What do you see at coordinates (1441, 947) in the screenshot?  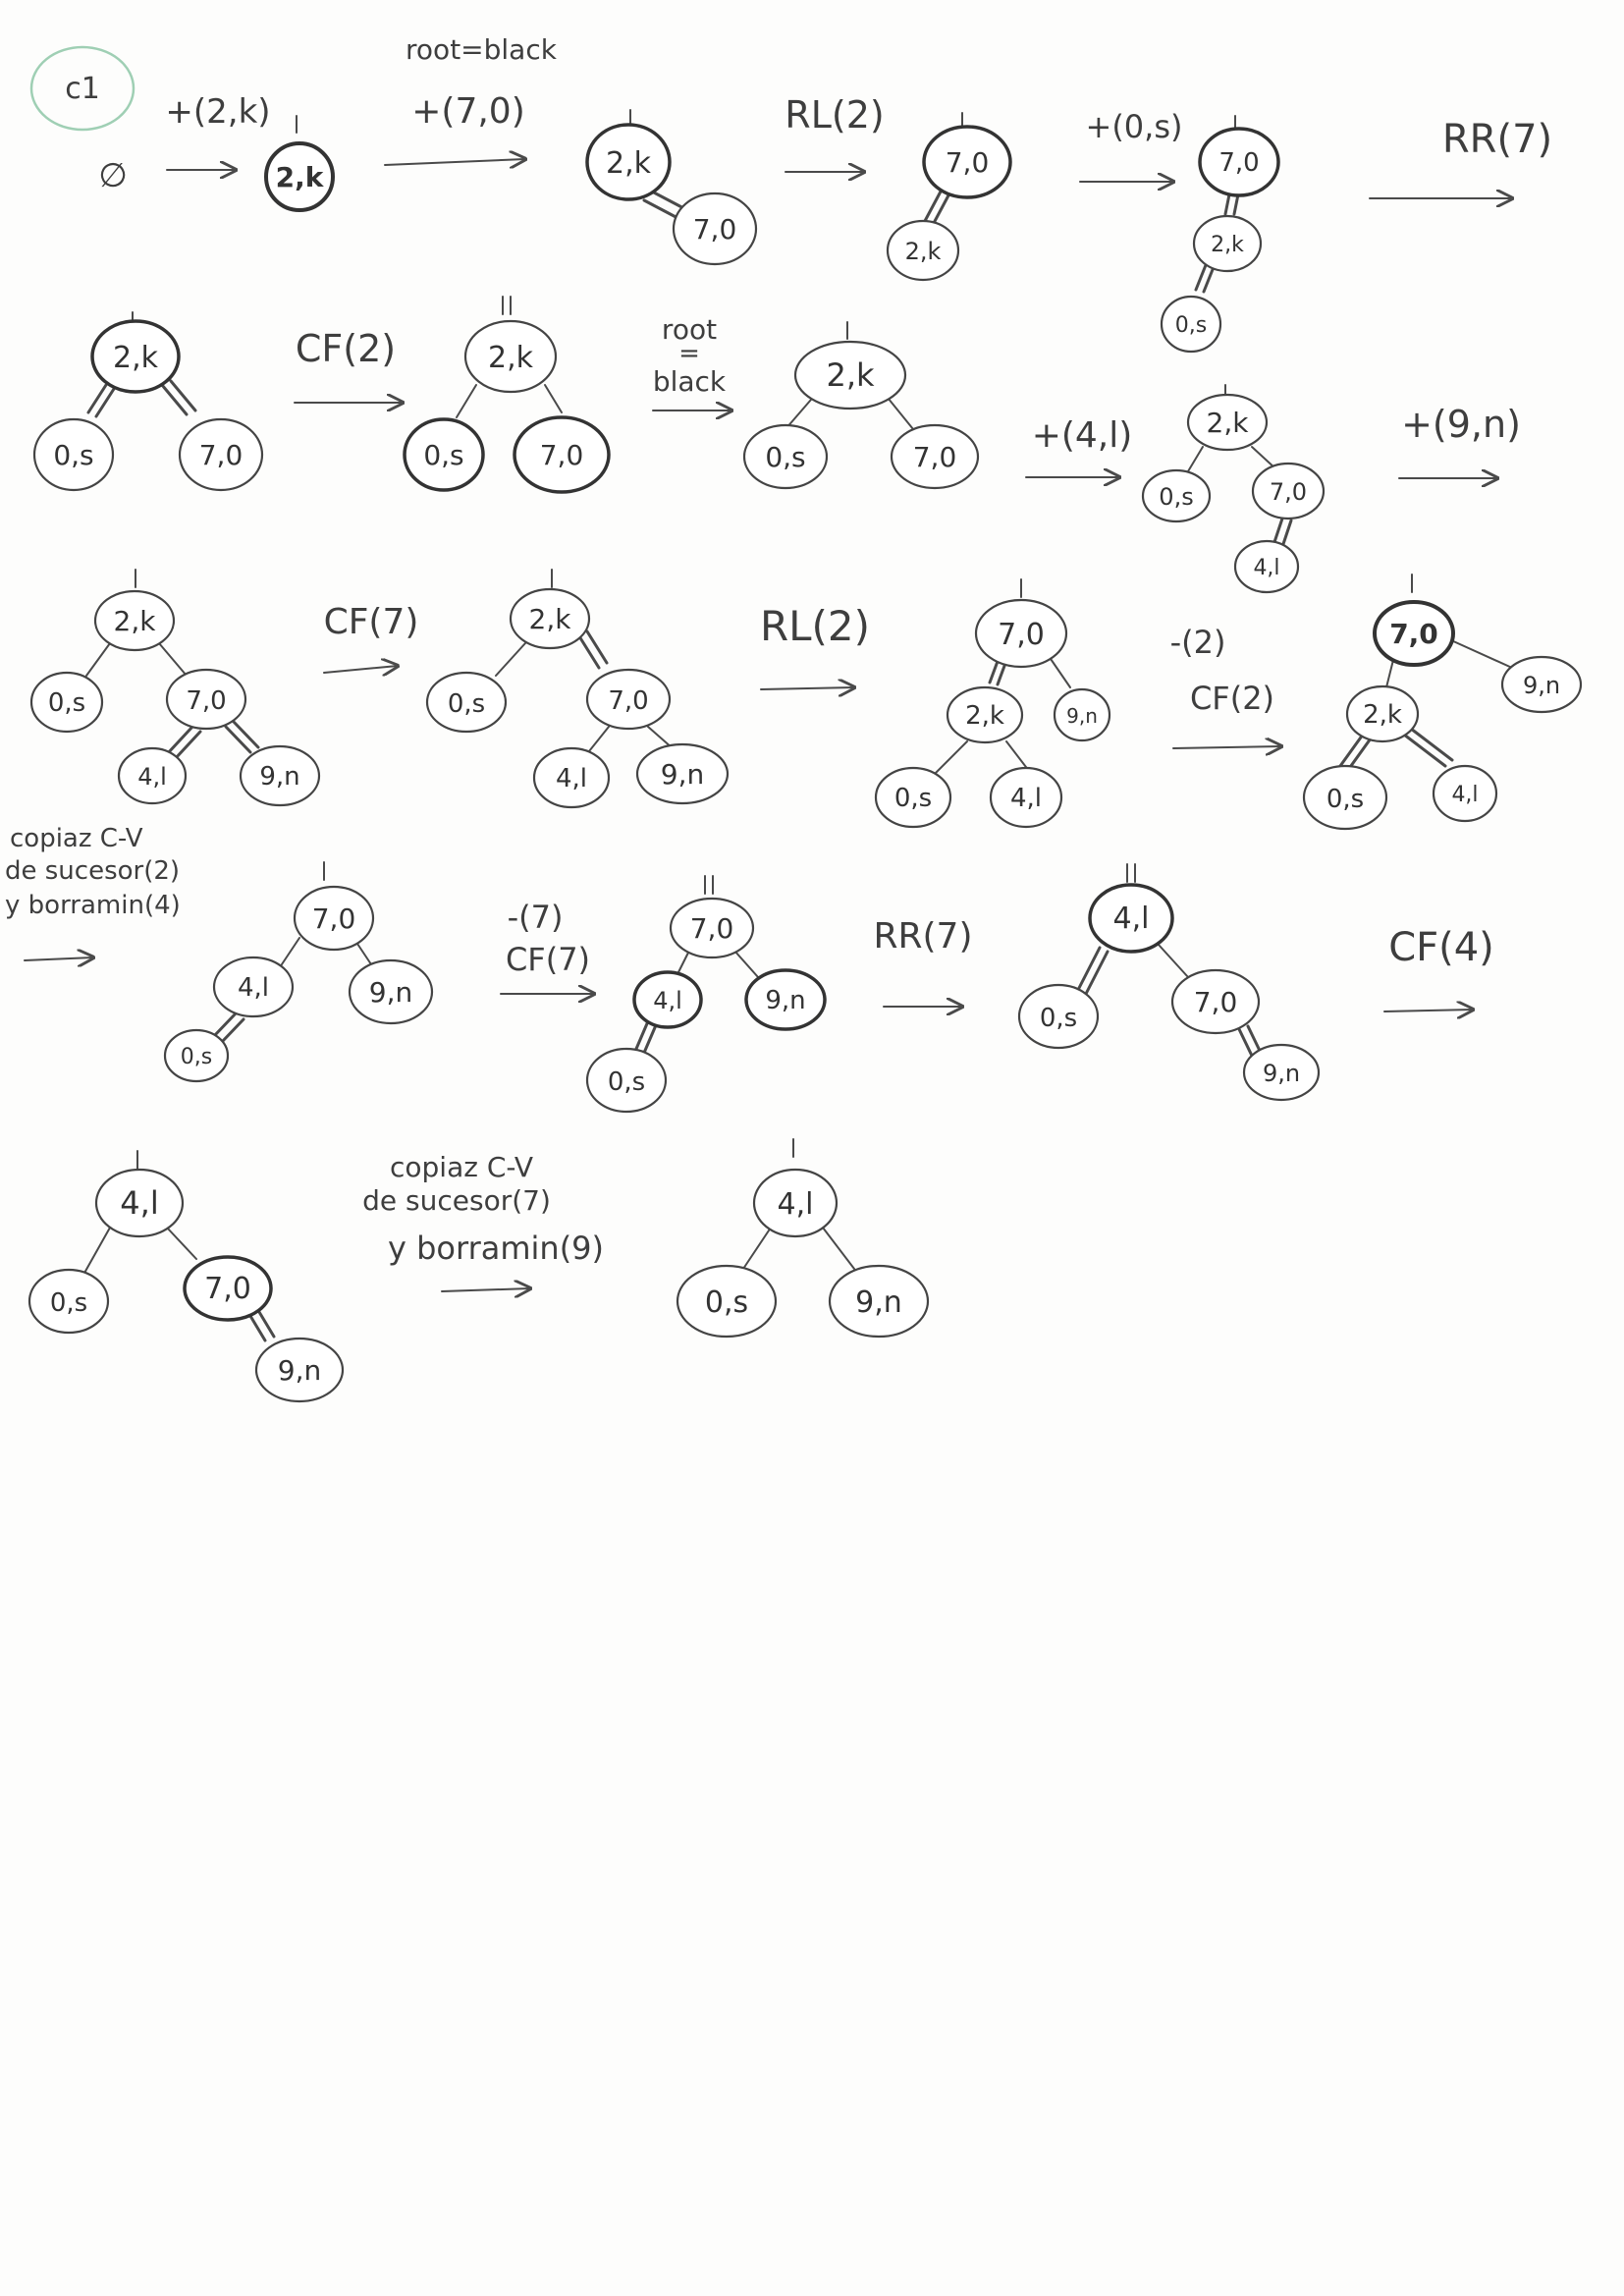 I see `op-color-flip-4: CF(4)` at bounding box center [1441, 947].